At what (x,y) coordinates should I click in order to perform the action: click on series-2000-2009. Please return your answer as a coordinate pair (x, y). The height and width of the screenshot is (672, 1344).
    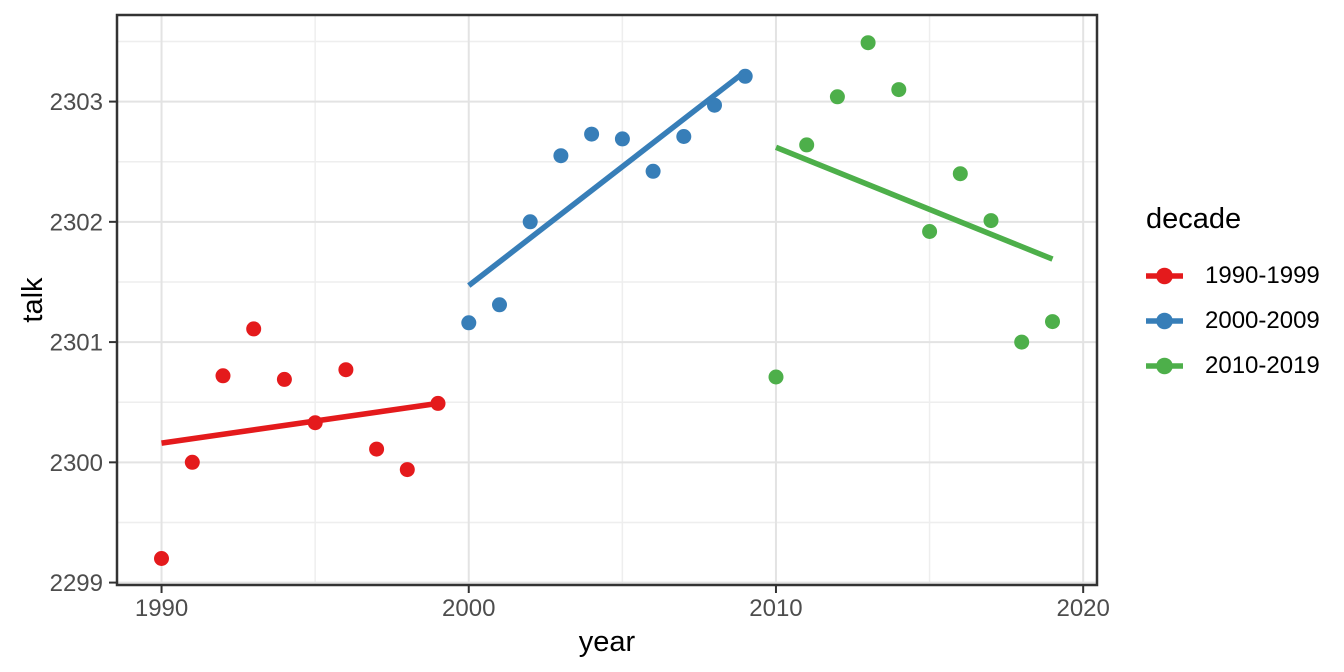
    Looking at the image, I should click on (607, 199).